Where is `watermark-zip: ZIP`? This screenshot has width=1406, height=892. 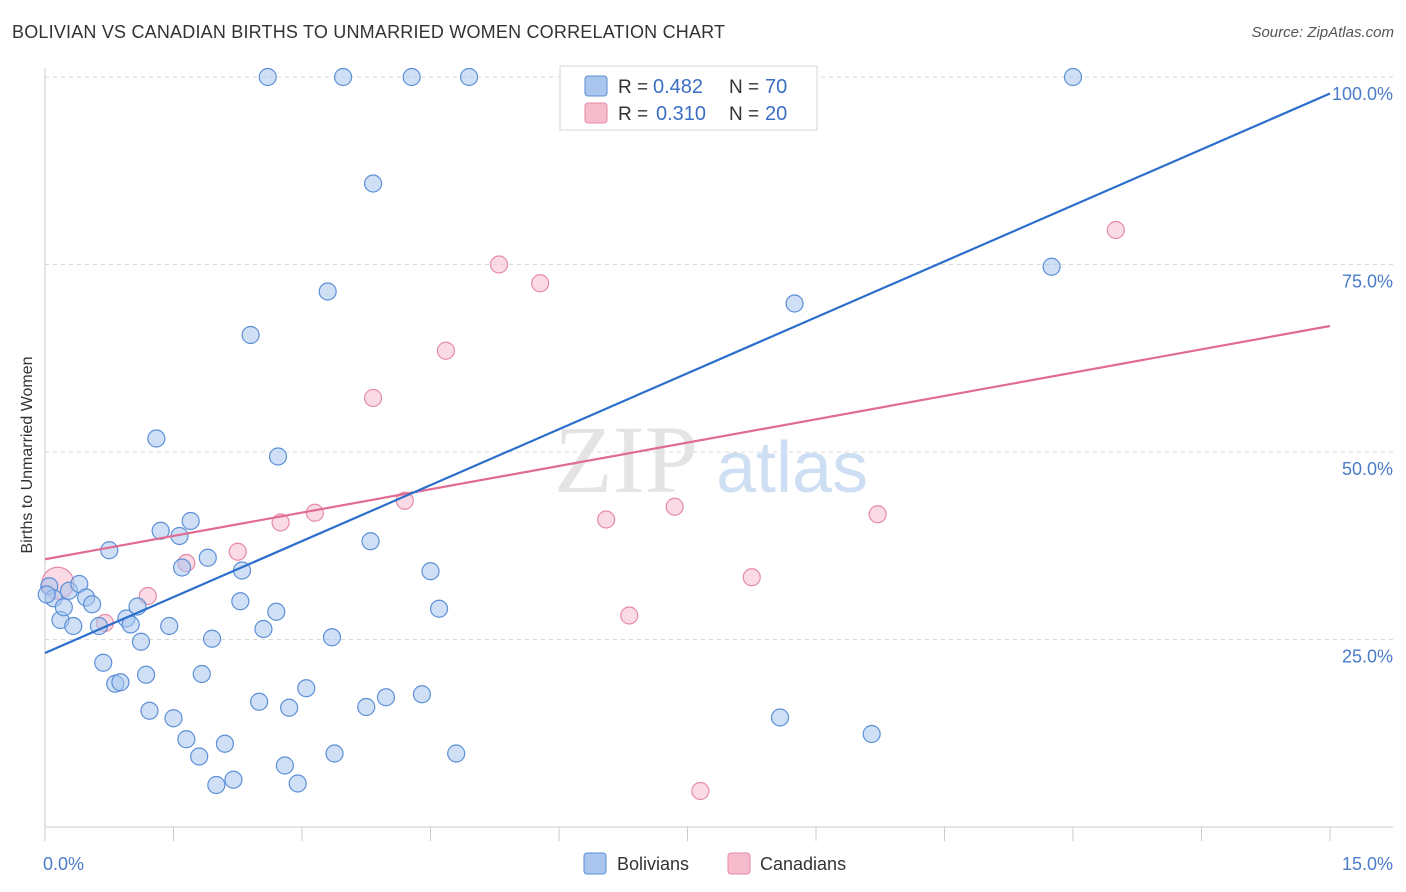 watermark-zip: ZIP is located at coordinates (626, 459).